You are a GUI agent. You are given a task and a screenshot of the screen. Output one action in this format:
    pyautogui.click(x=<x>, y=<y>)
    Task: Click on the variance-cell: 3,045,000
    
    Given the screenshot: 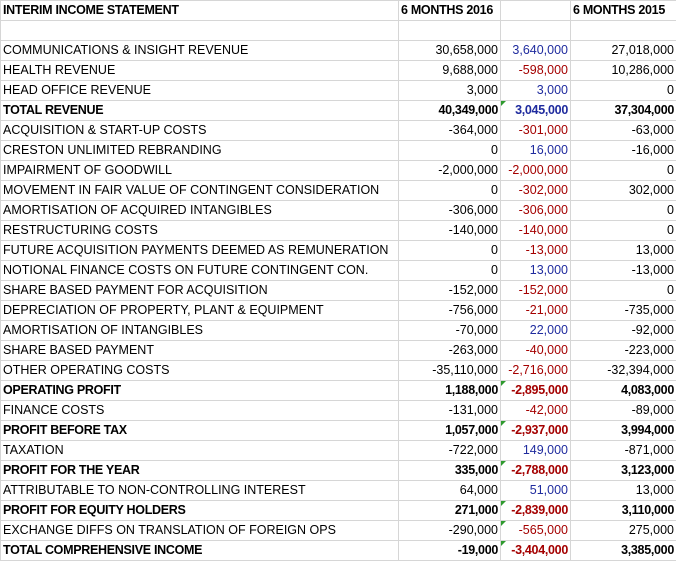 What is the action you would take?
    pyautogui.click(x=535, y=110)
    